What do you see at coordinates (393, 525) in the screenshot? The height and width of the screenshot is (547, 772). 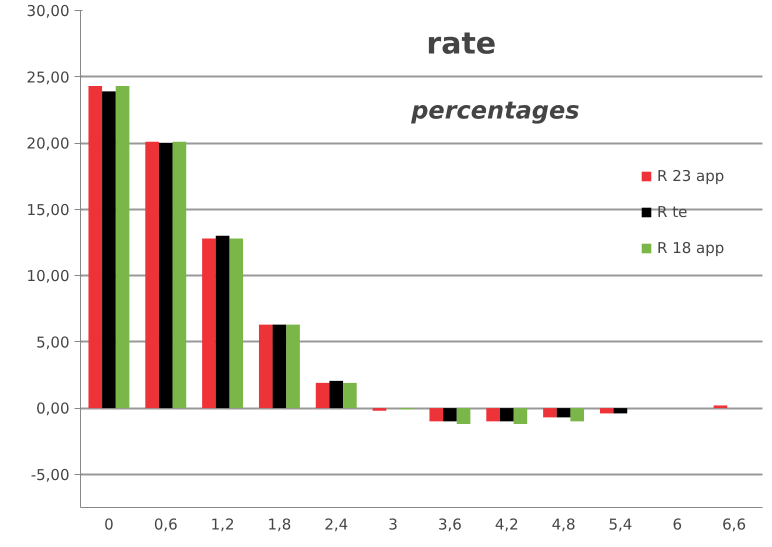 I see `x-tick-label: 3` at bounding box center [393, 525].